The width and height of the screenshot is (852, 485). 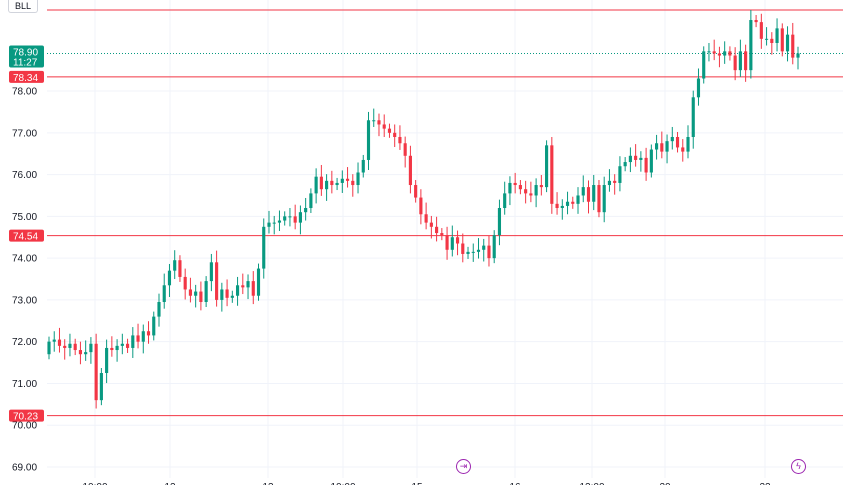 I want to click on symbol-label: BLL, so click(x=23, y=6).